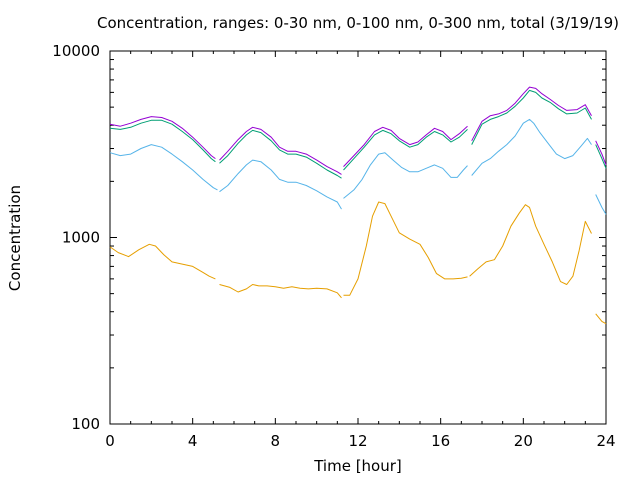 This screenshot has width=640, height=480. I want to click on y-axis-label: Concentration, so click(15, 238).